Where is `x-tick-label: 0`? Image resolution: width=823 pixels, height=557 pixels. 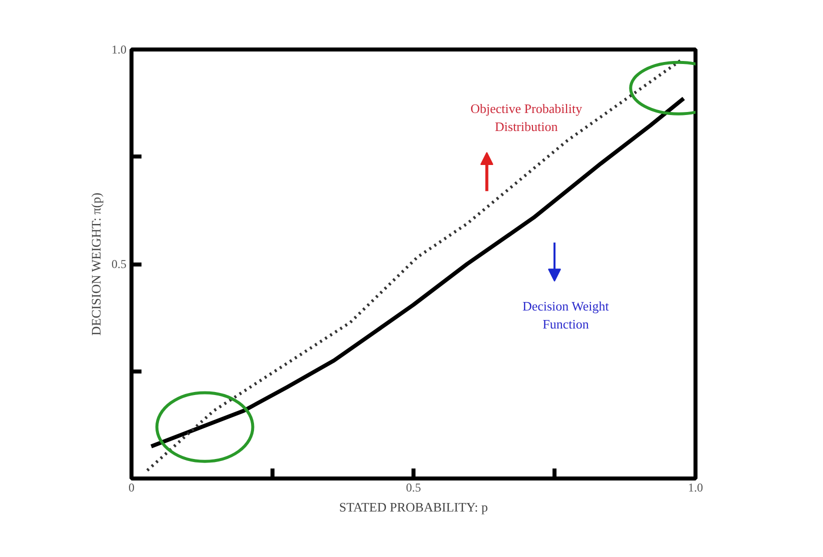 x-tick-label: 0 is located at coordinates (131, 487).